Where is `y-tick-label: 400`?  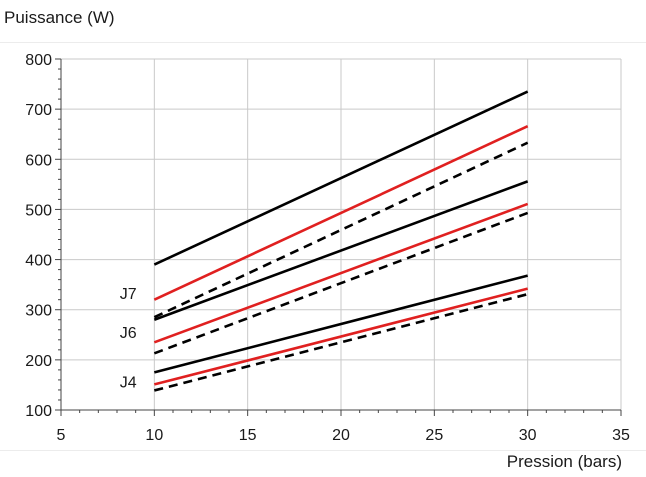 y-tick-label: 400 is located at coordinates (38, 261).